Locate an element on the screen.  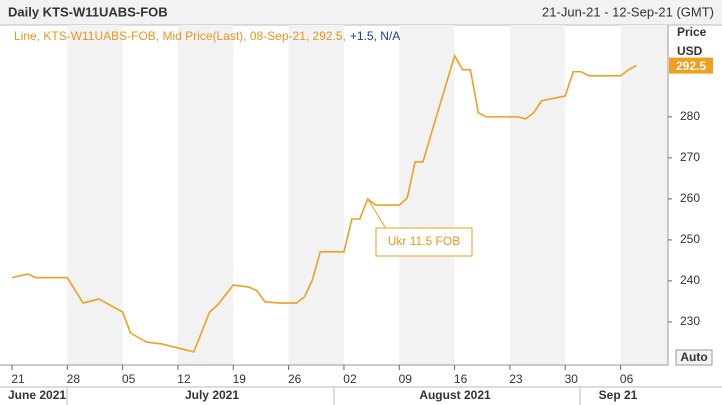
annotation-box is located at coordinates (424, 242).